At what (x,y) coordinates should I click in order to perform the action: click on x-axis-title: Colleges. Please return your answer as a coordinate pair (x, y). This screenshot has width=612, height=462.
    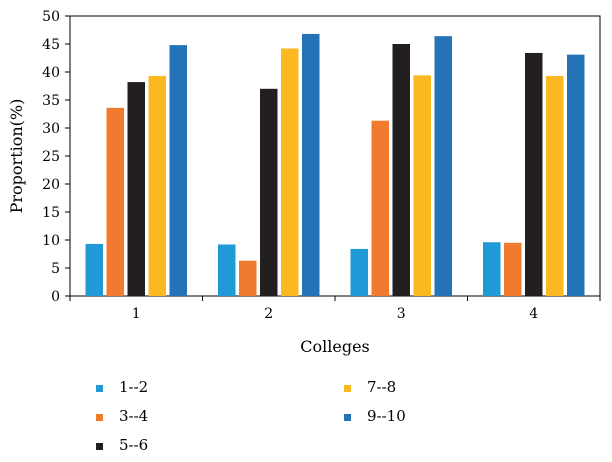
    Looking at the image, I should click on (335, 346).